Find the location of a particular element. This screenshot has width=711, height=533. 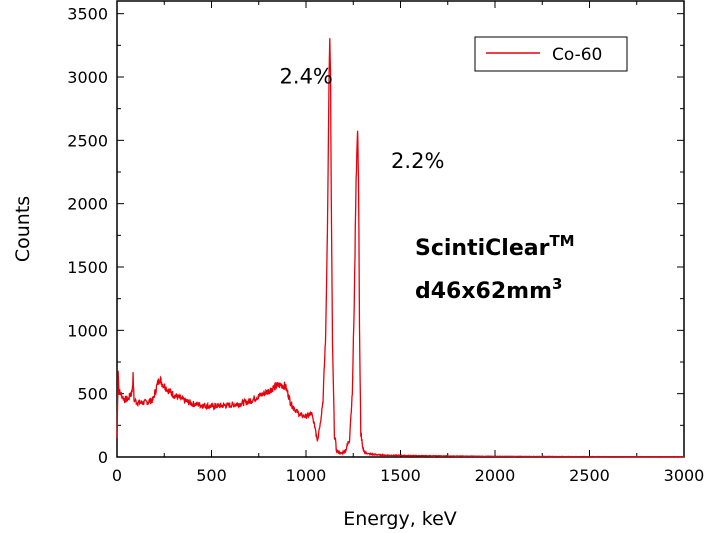

x-axis-title: Energy, keV is located at coordinates (400, 519).